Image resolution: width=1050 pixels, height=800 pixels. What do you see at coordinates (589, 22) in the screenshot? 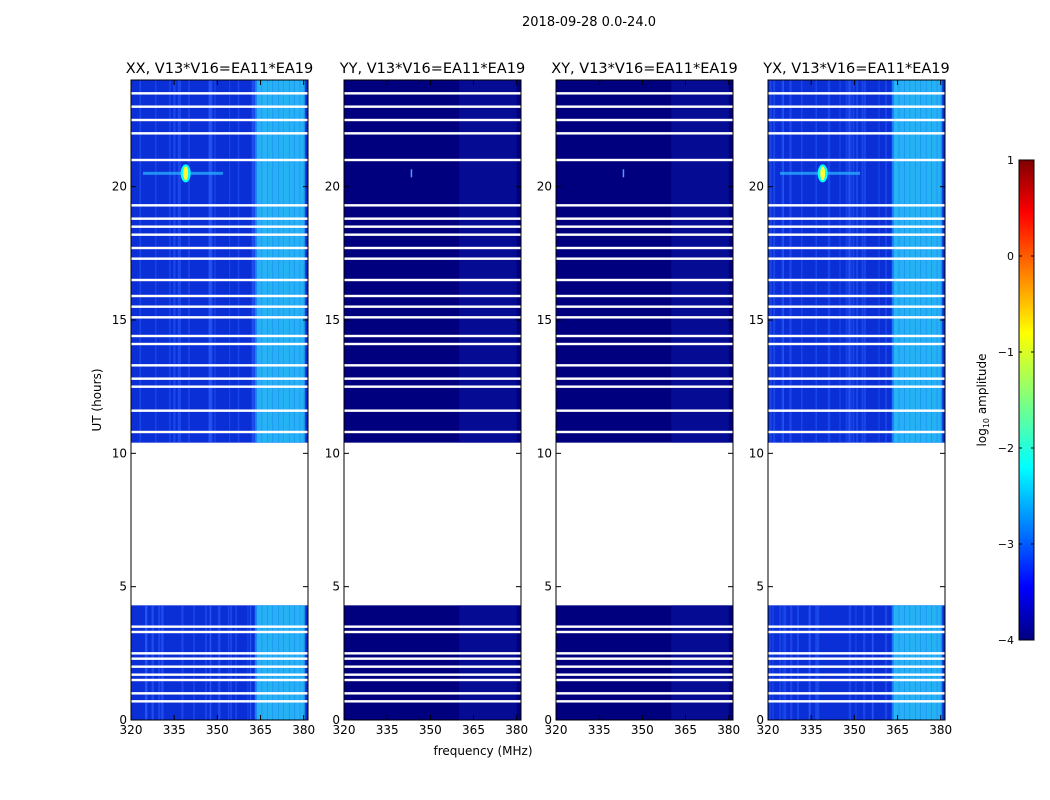
I see `figure-suptitle: 2018-09-28 0.0-24.0` at bounding box center [589, 22].